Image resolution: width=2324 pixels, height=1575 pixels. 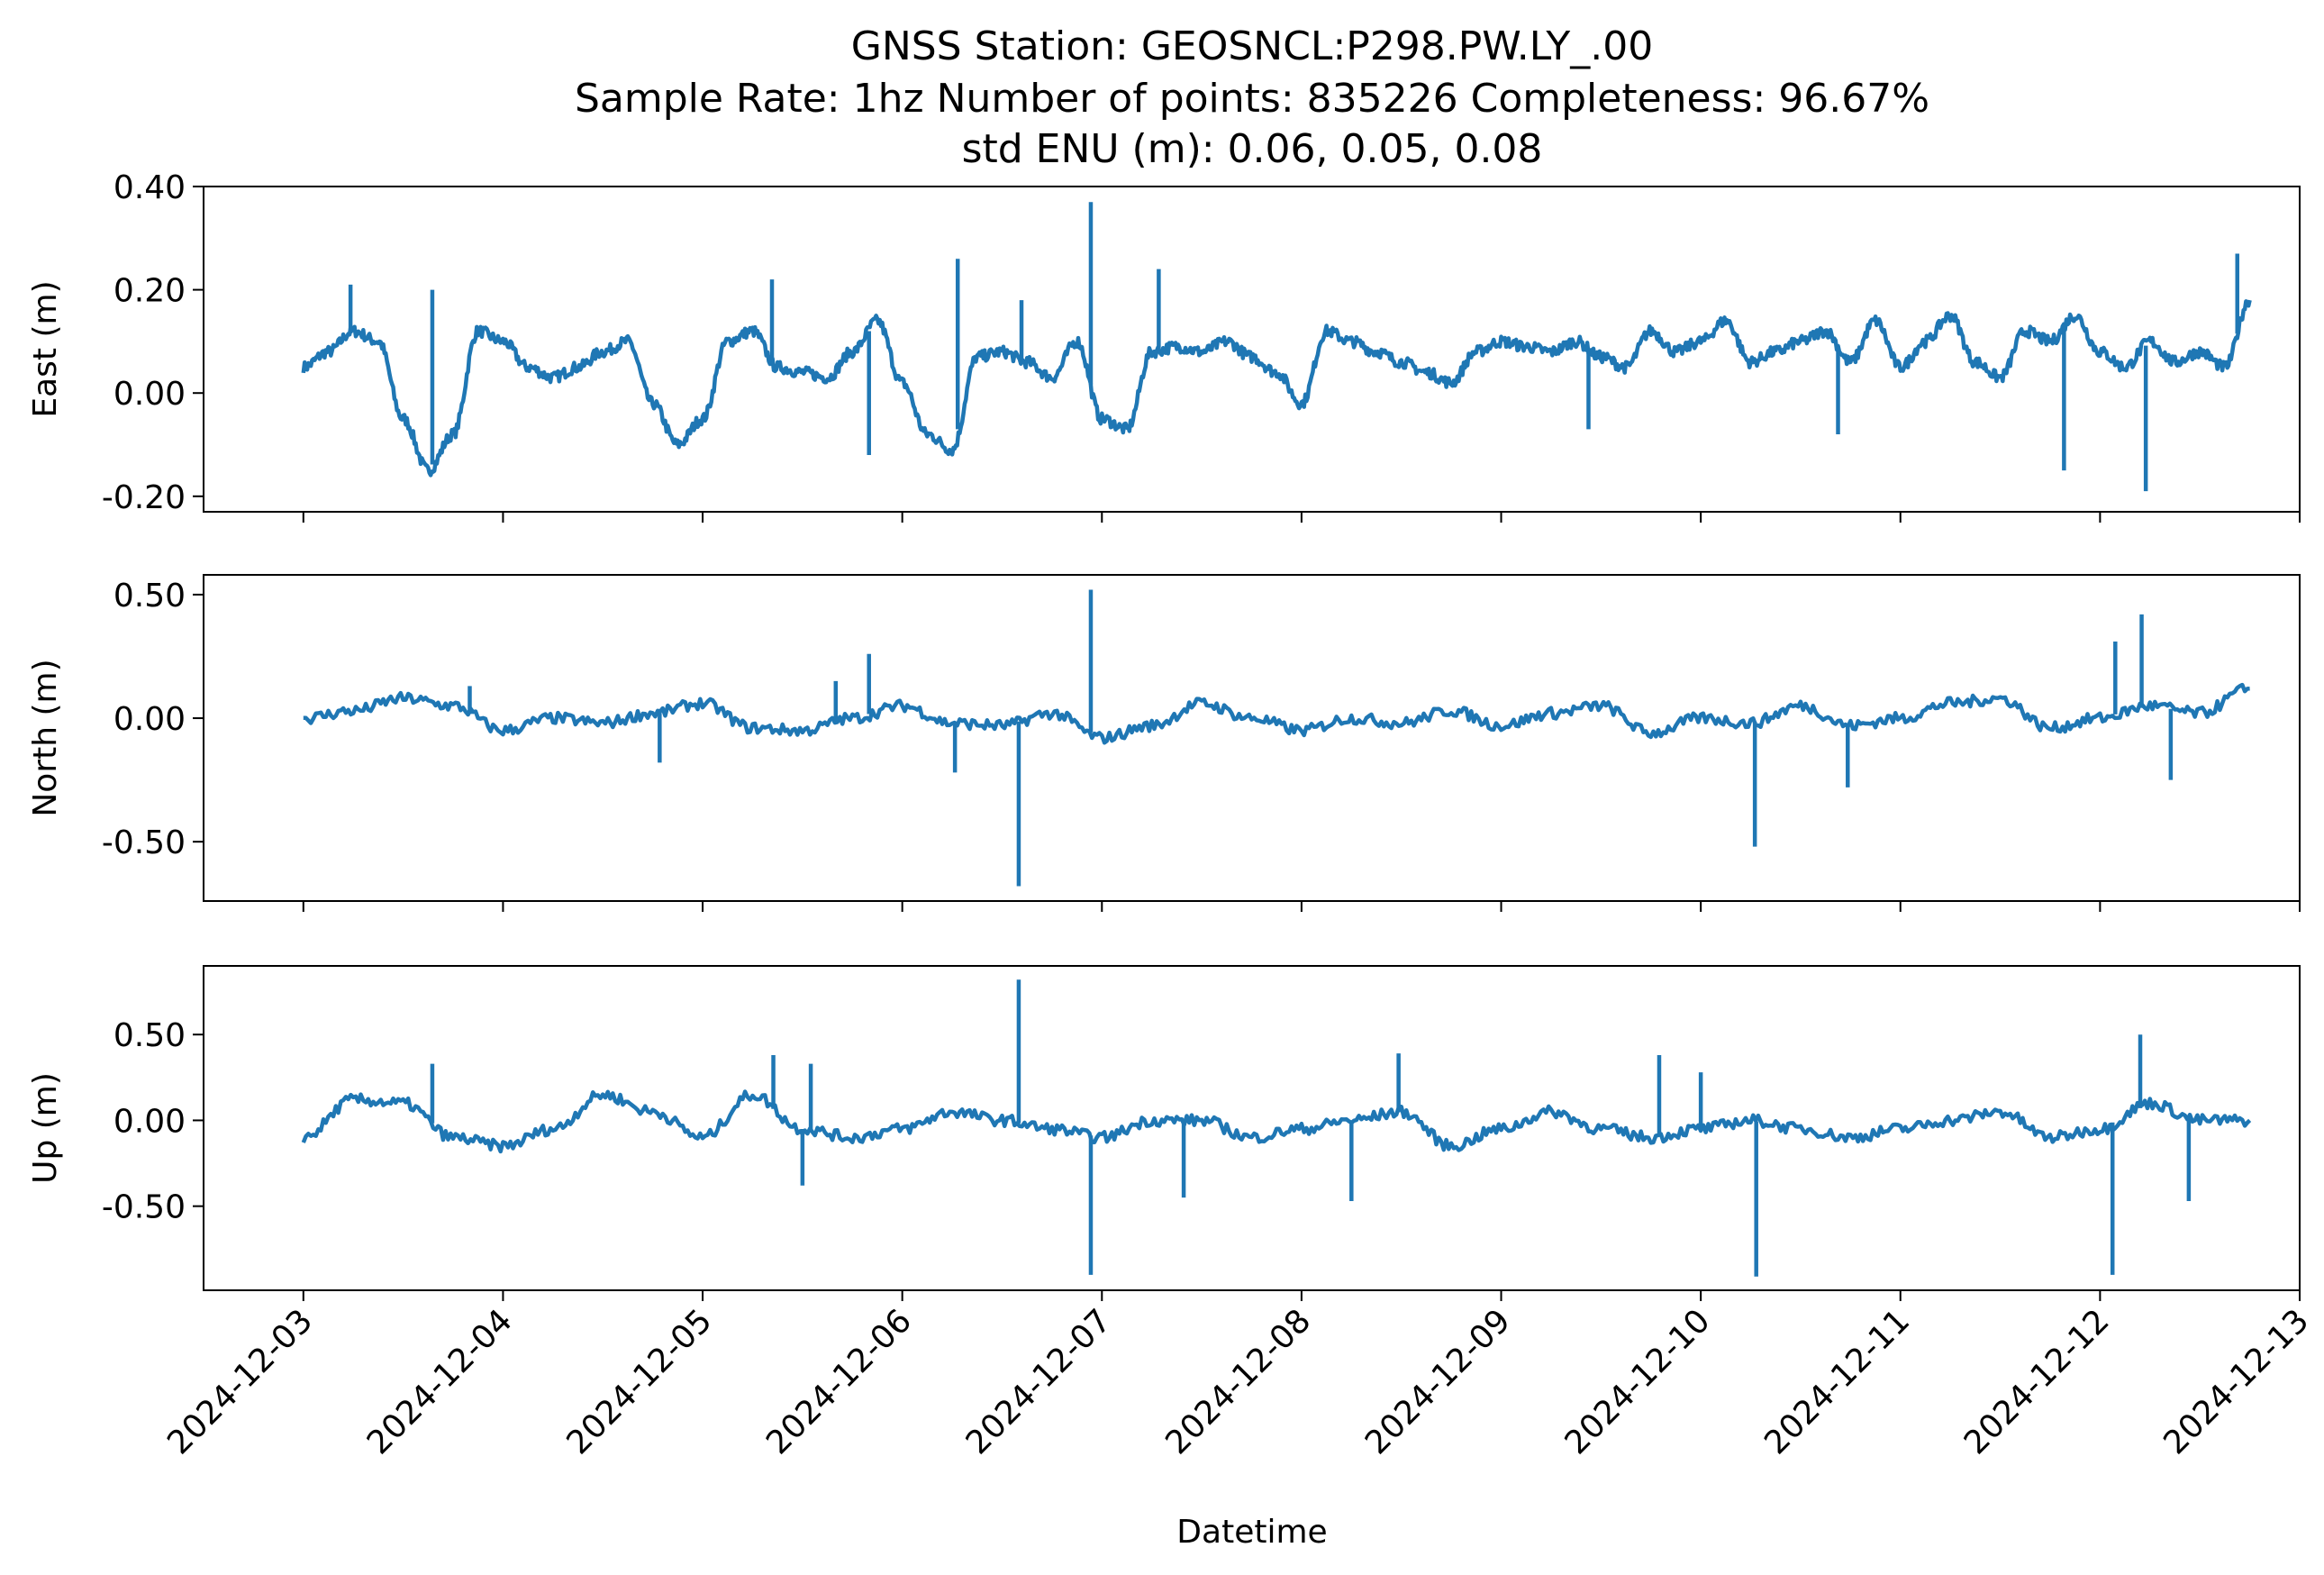 What do you see at coordinates (149, 291) in the screenshot?
I see `y-tick-label: 0.20` at bounding box center [149, 291].